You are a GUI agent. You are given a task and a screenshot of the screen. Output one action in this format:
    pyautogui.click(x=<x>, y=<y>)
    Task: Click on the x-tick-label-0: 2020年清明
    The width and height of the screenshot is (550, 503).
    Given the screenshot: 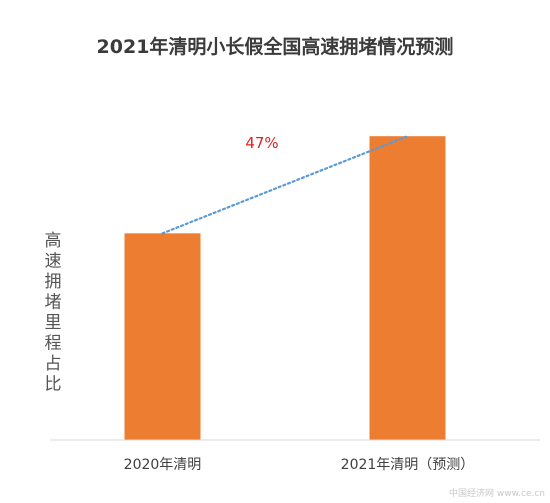 What is the action you would take?
    pyautogui.click(x=163, y=465)
    